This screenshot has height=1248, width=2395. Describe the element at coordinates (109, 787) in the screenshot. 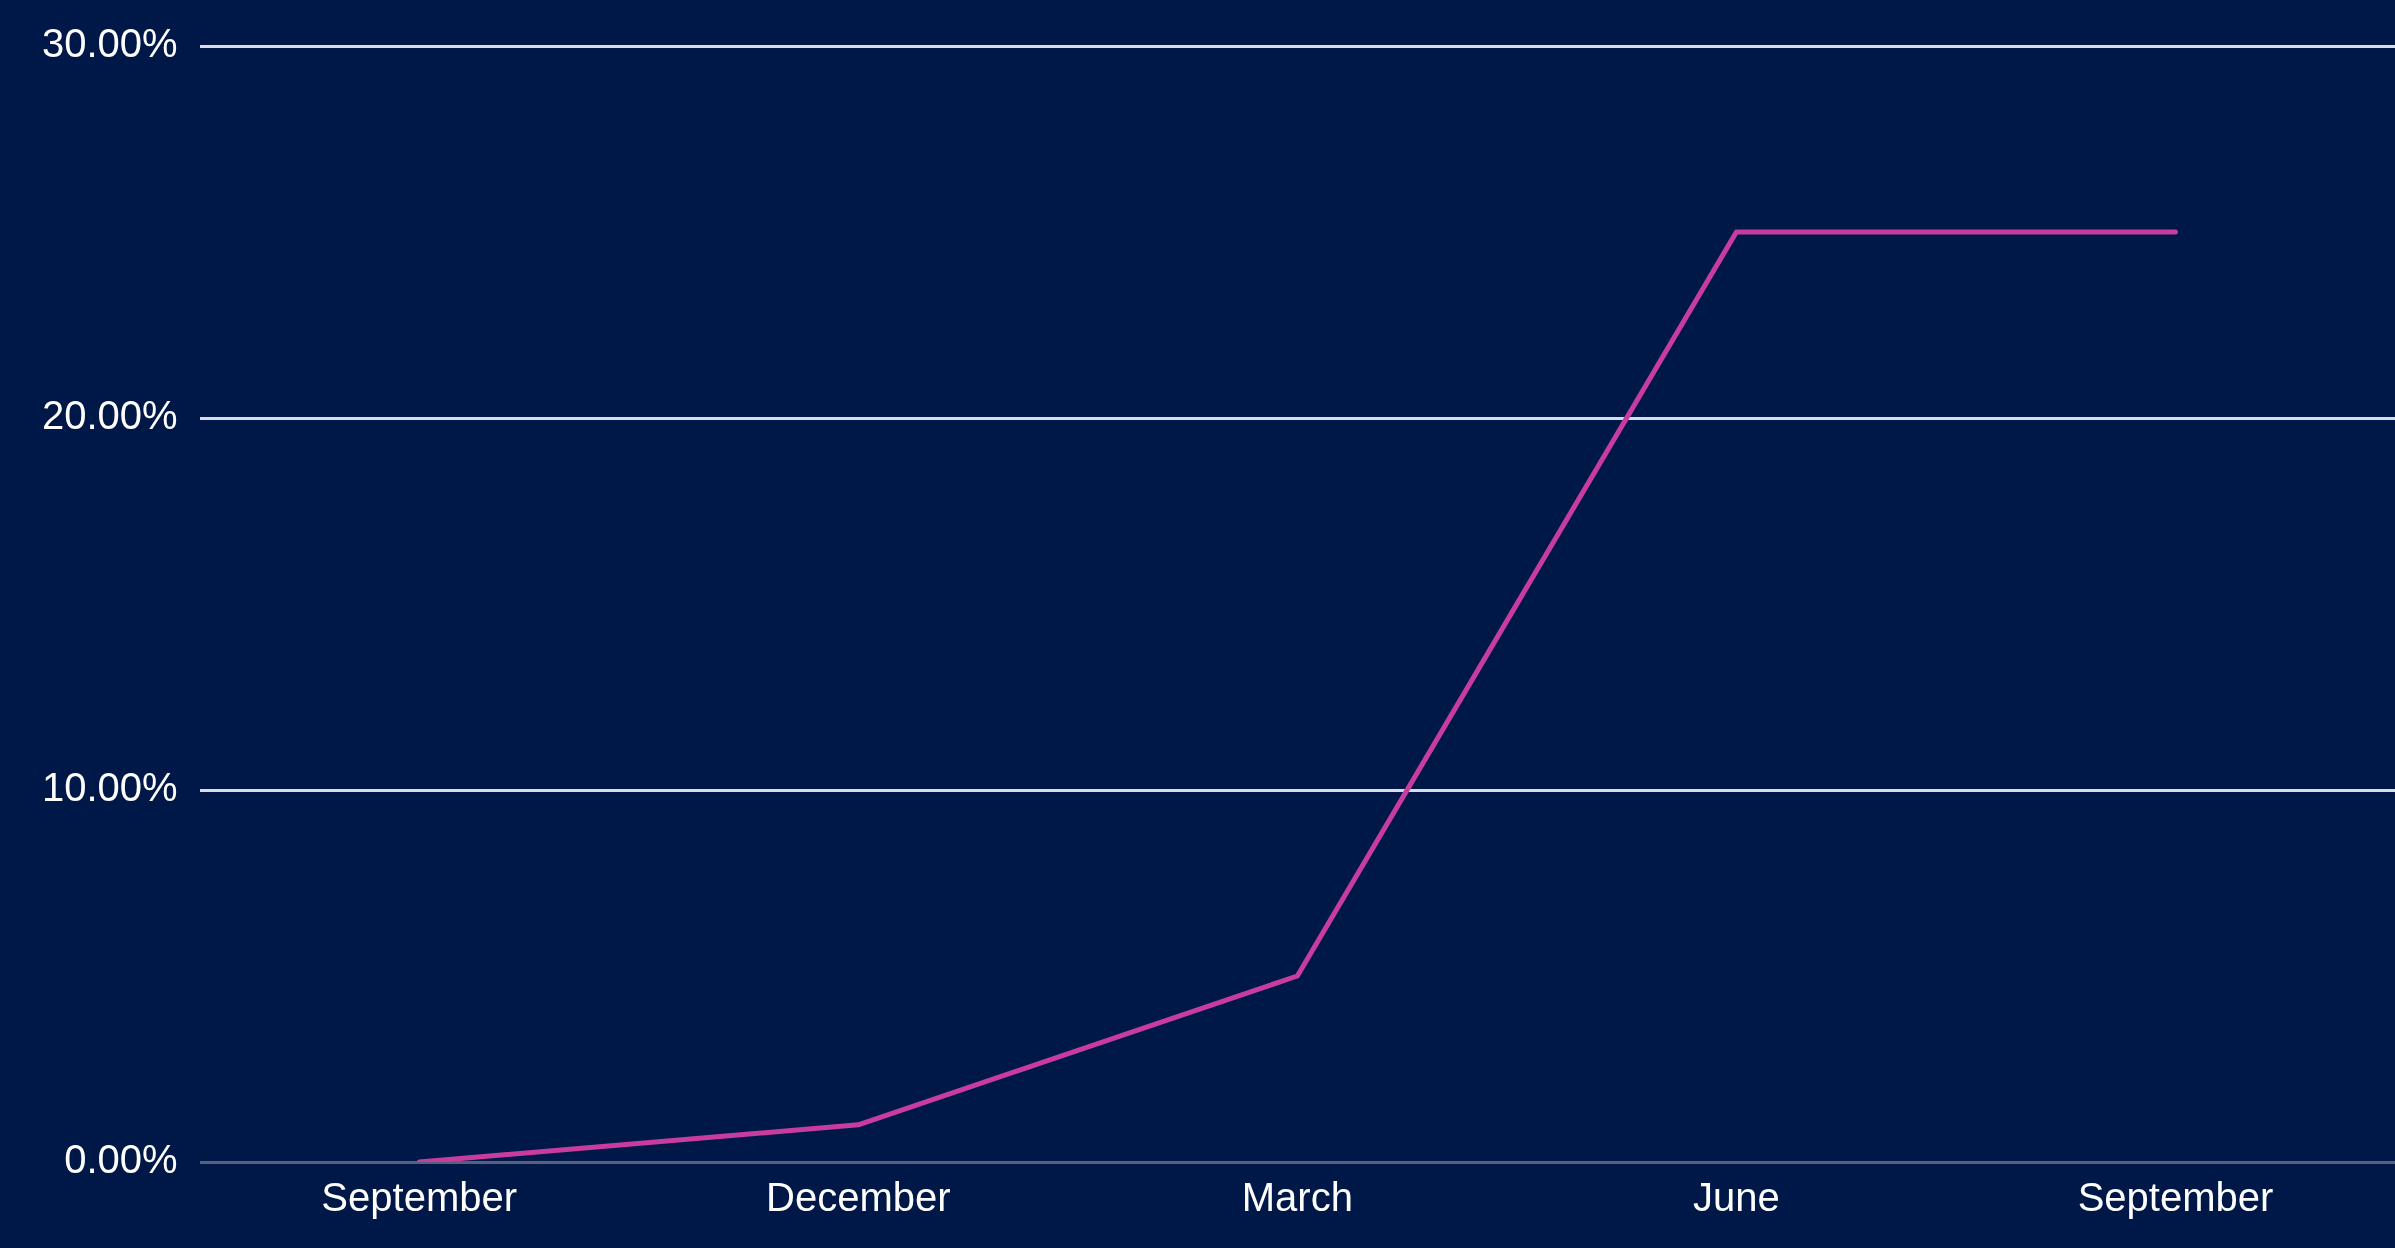

I see `y-tick-label: 10.00%` at that location.